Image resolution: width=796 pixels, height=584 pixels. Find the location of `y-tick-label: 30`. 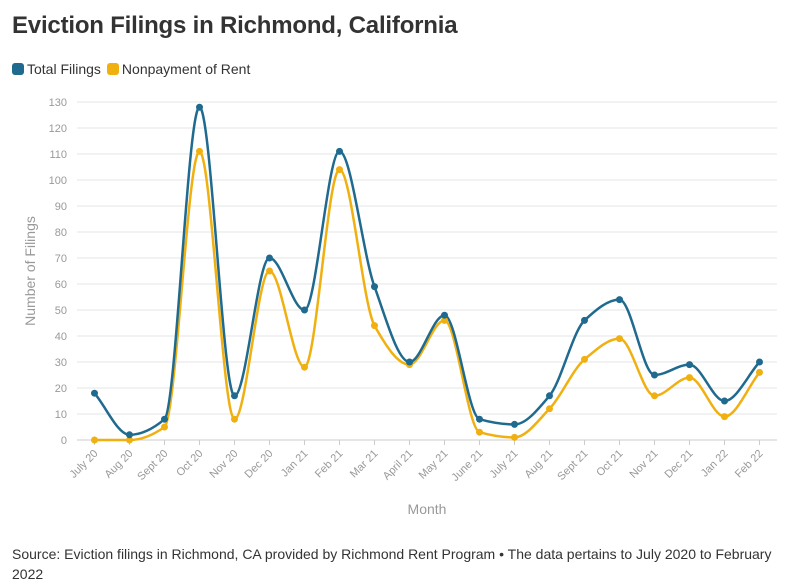

y-tick-label: 30 is located at coordinates (61, 363).